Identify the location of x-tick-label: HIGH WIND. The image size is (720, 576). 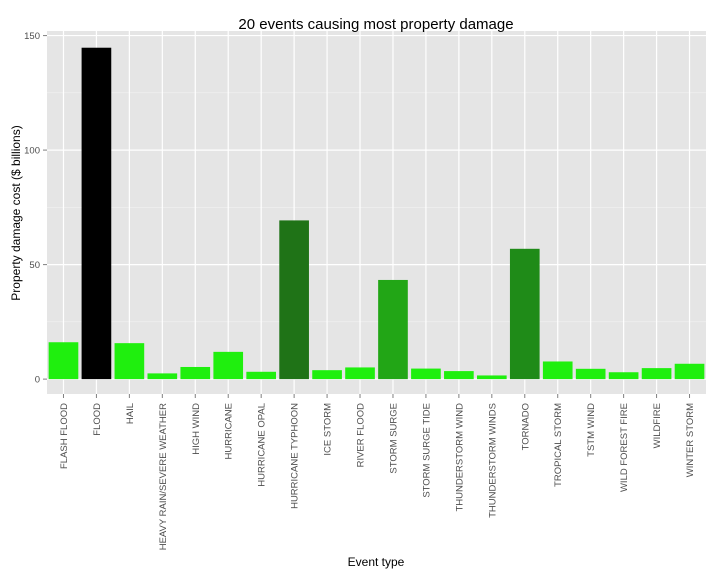
(196, 429).